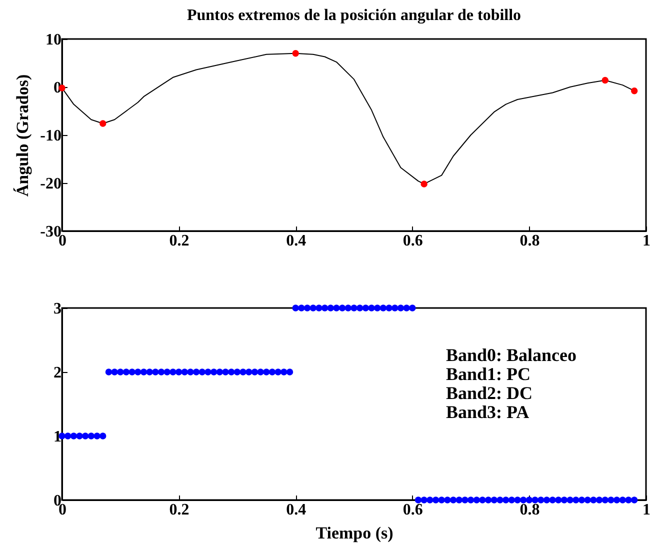  I want to click on annotation: Band0: Balanceo, so click(511, 355).